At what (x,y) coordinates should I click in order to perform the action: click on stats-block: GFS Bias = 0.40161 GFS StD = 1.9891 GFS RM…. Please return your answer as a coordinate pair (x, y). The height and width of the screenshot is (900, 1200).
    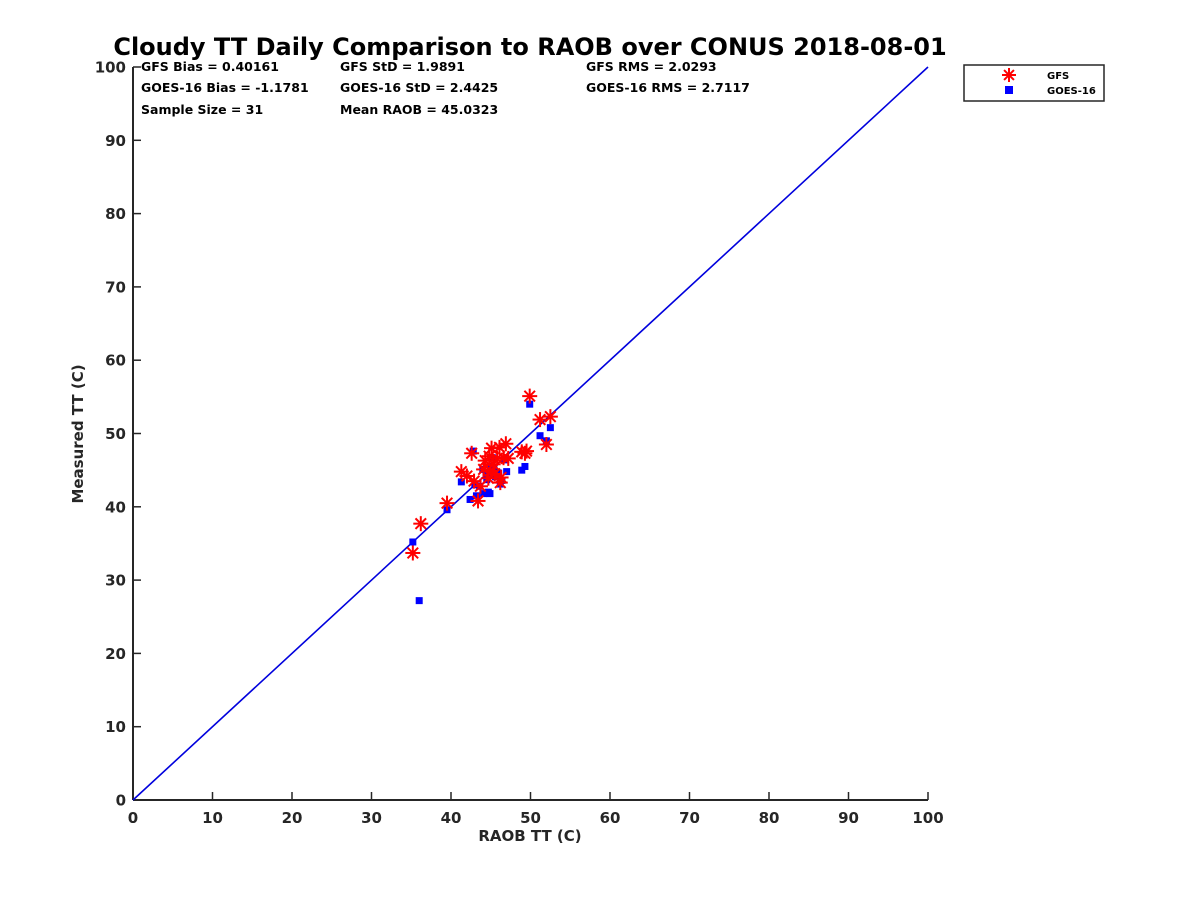
    Looking at the image, I should click on (445, 88).